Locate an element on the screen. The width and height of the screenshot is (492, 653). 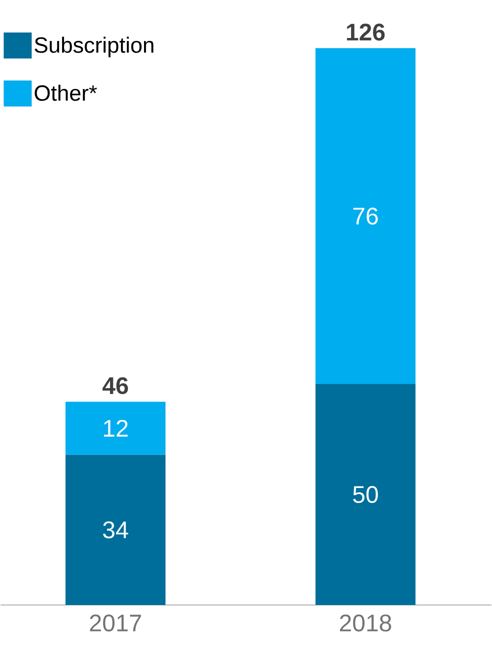
x-tick-label: 2017 is located at coordinates (115, 623).